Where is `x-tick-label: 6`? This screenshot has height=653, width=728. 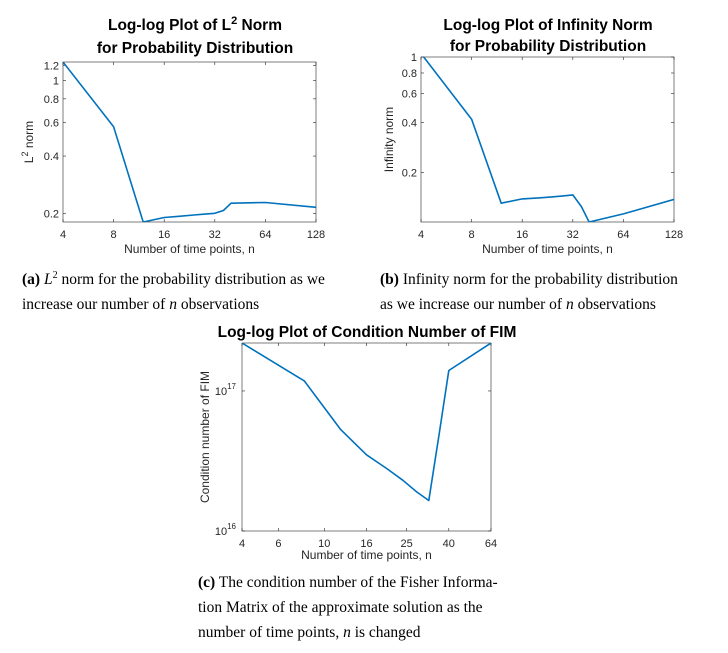 x-tick-label: 6 is located at coordinates (278, 544).